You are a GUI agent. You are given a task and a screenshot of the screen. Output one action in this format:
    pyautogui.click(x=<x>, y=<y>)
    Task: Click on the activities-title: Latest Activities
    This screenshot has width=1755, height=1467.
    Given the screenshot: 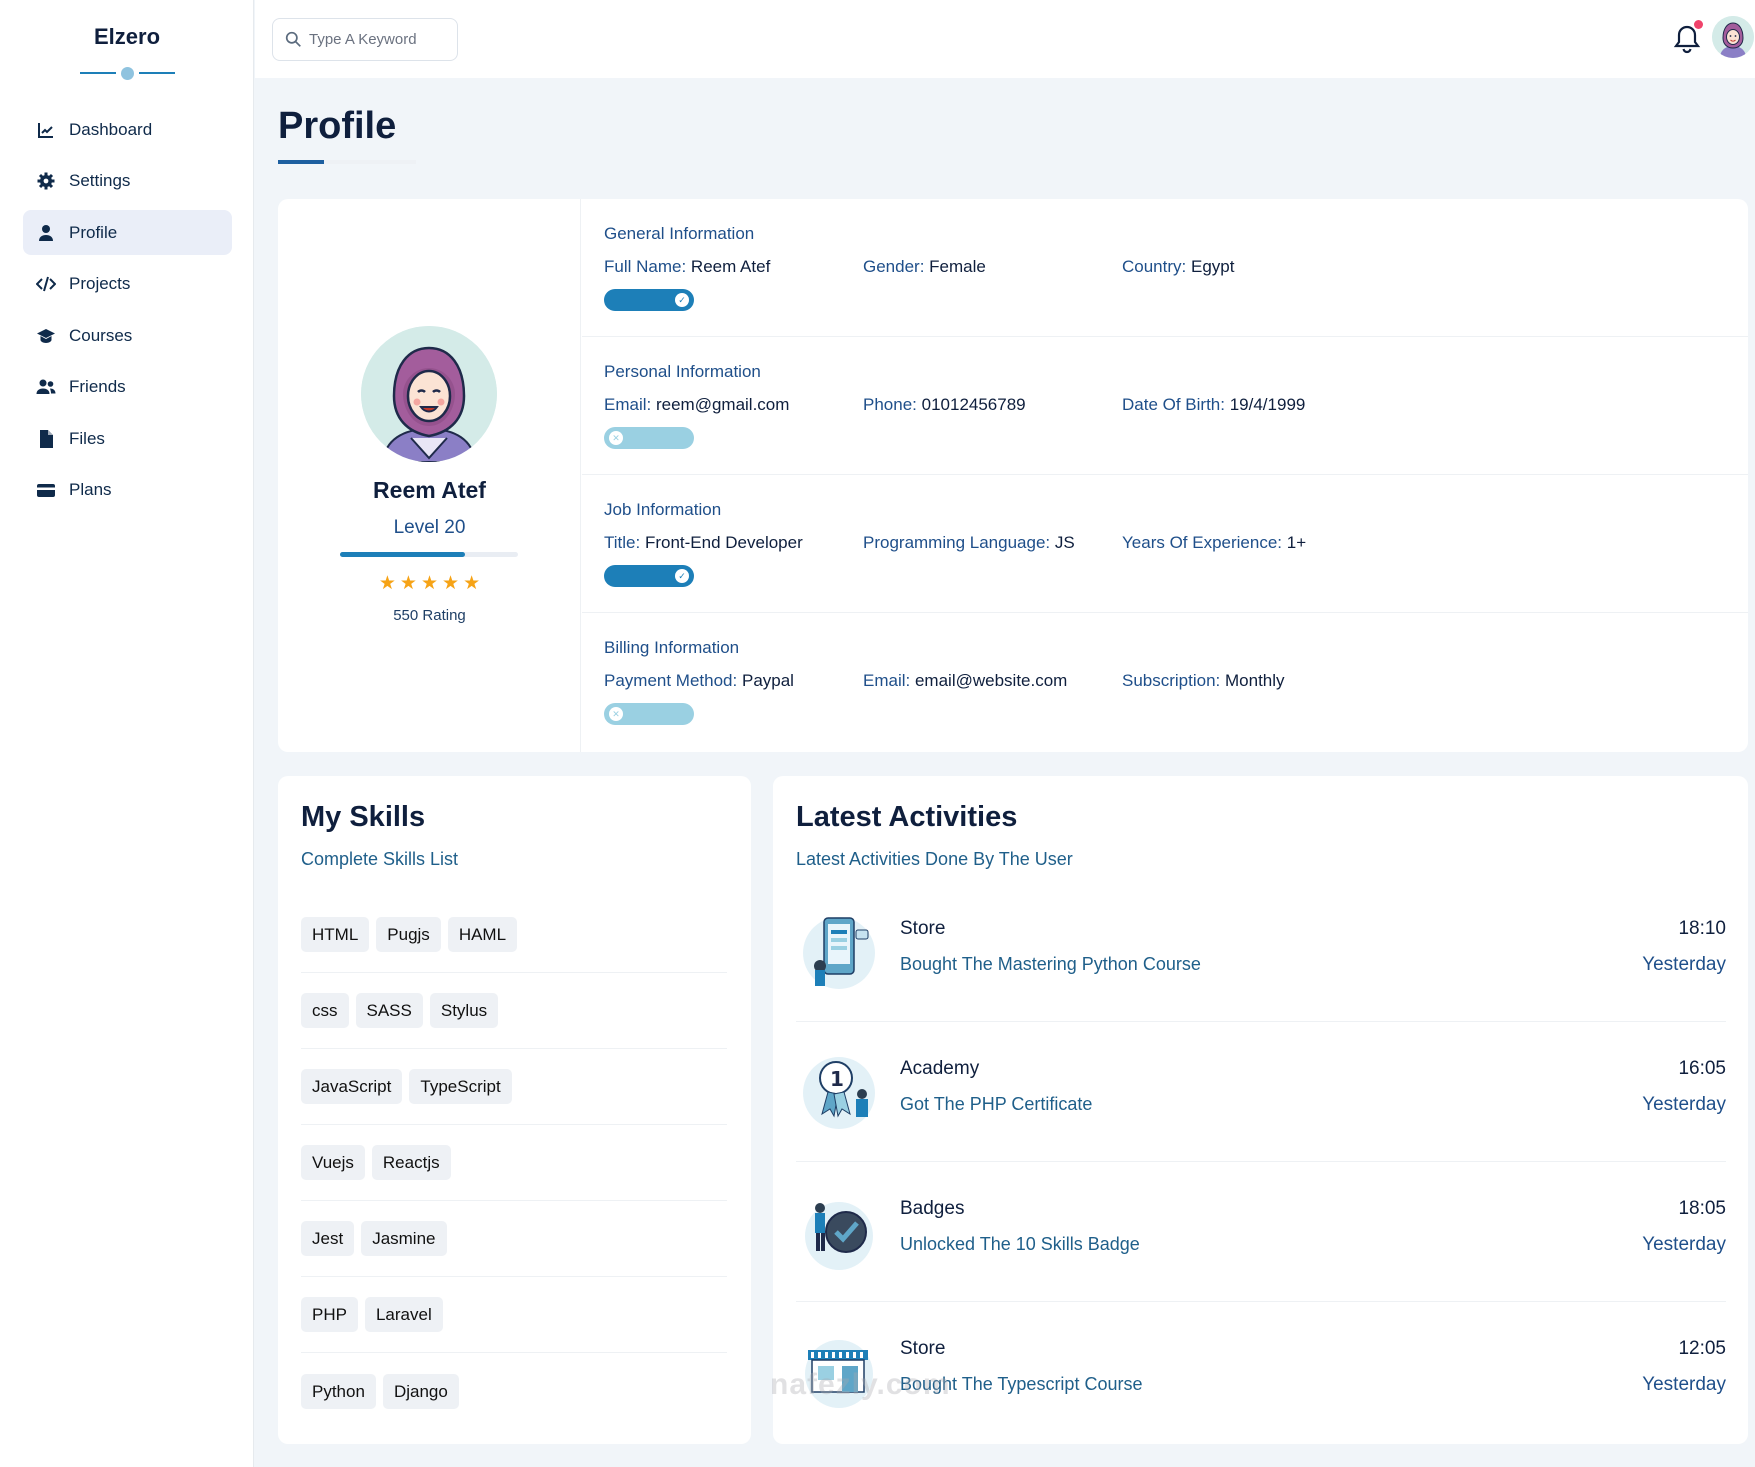 What is the action you would take?
    pyautogui.click(x=907, y=817)
    